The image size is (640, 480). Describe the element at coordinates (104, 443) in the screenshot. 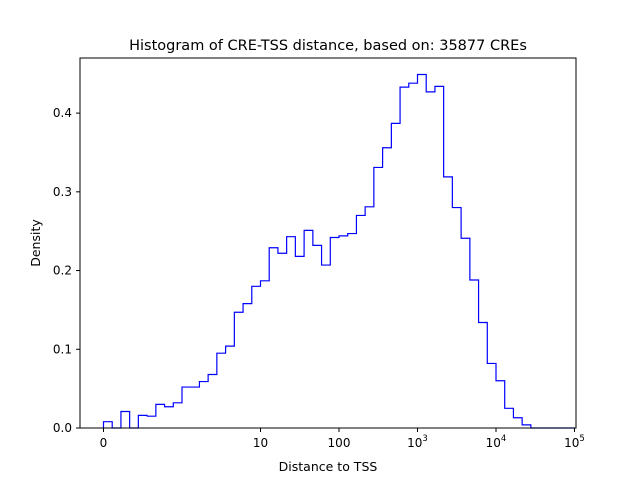

I see `x-tick-label: 0` at that location.